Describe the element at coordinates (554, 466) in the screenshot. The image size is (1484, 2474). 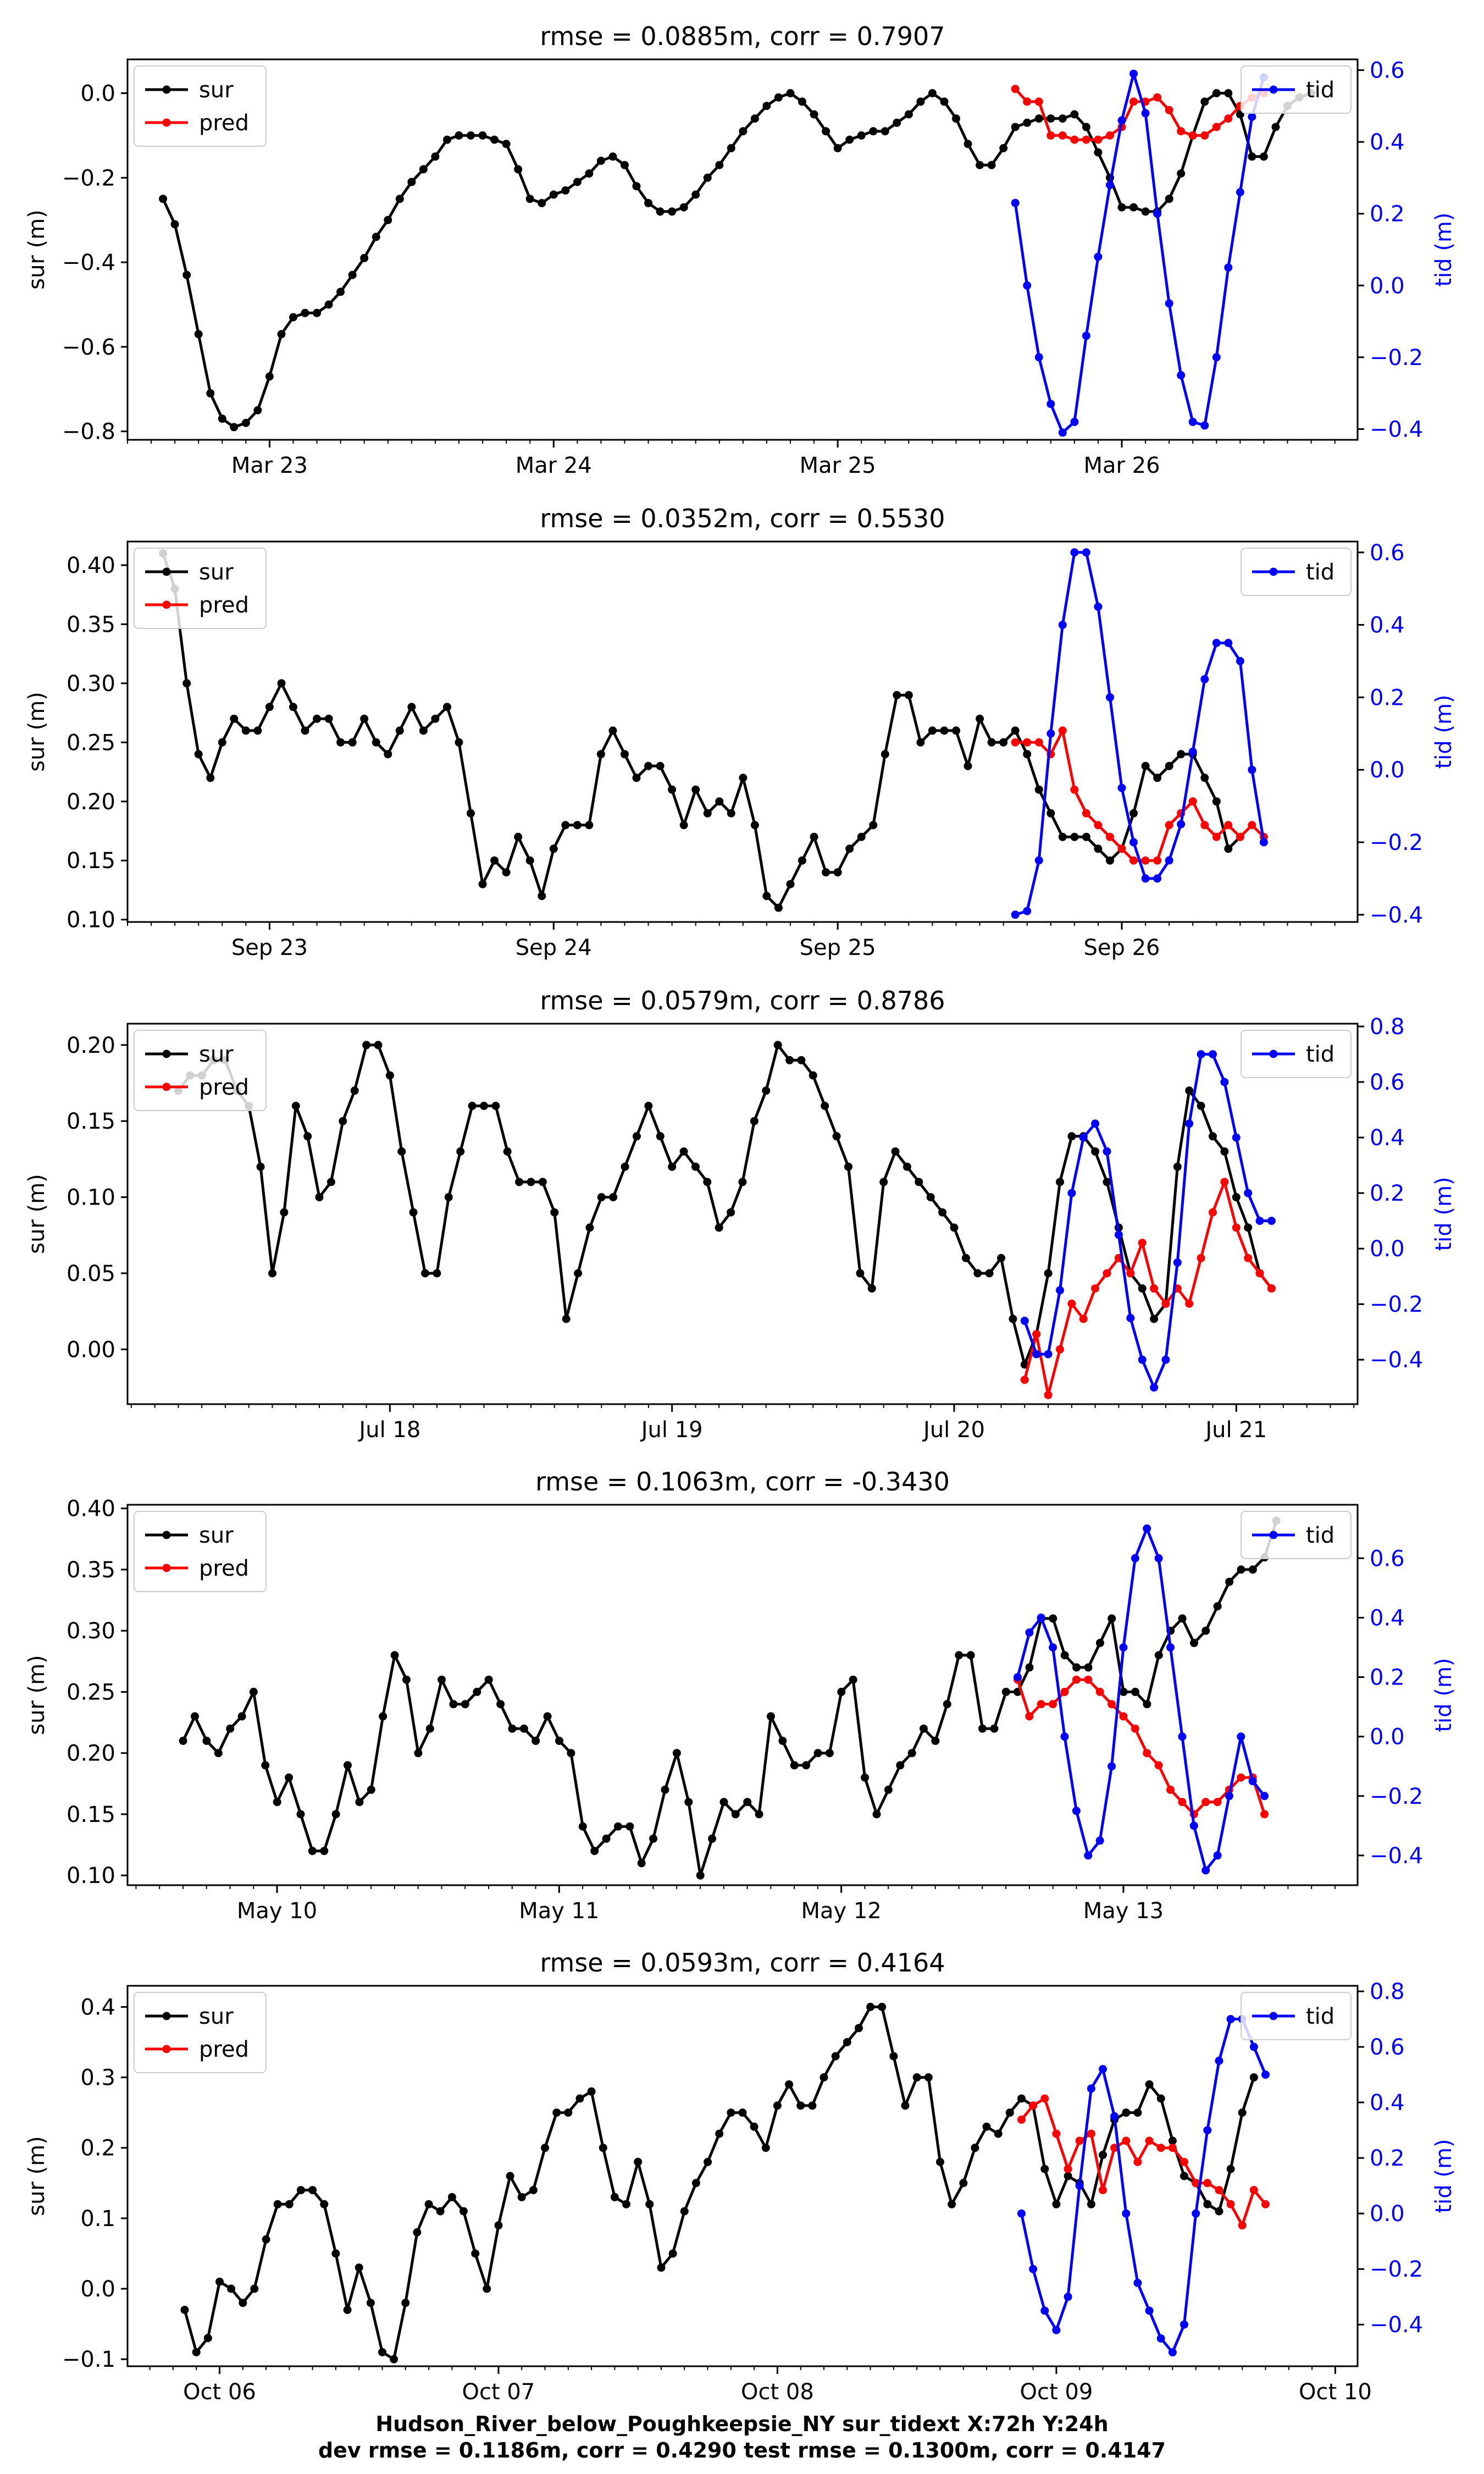
I see `x-tick-label: Mar 24` at that location.